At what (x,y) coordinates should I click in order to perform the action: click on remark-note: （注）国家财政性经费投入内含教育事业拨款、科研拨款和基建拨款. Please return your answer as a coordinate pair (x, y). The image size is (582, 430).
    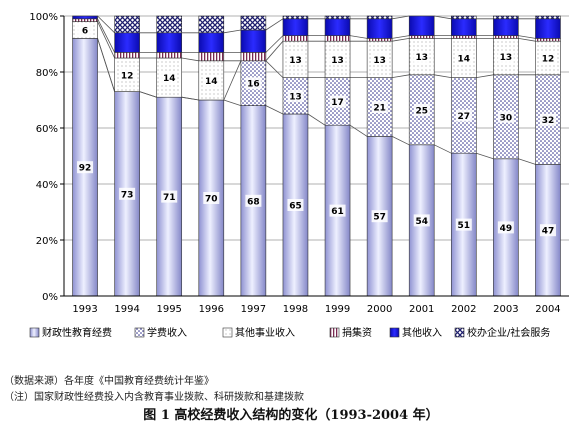
    Looking at the image, I should click on (154, 397).